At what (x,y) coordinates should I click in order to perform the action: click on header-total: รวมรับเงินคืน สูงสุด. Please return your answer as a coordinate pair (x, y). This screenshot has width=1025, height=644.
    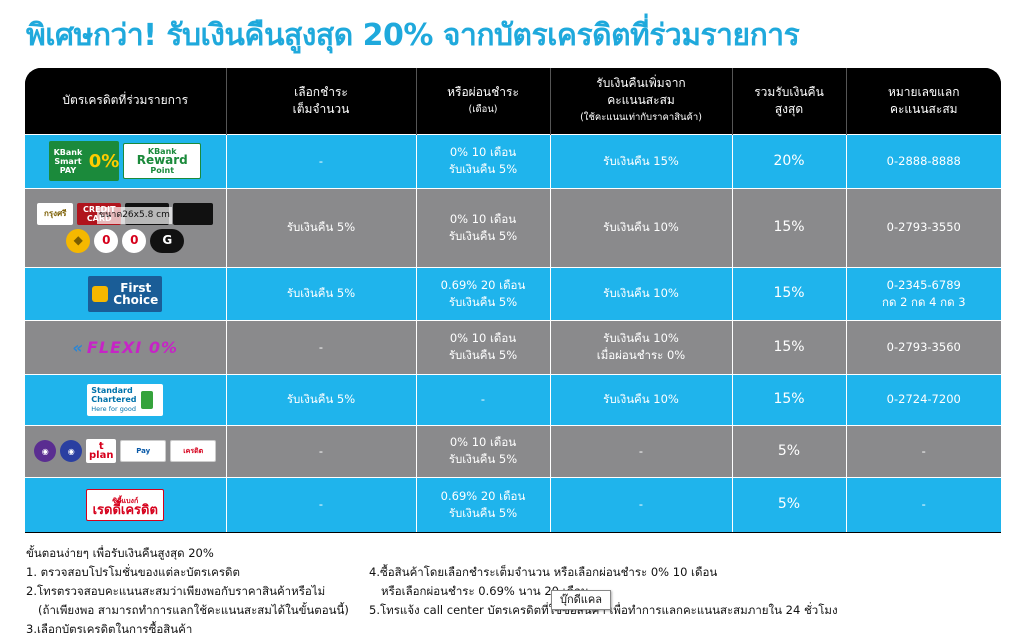
    Looking at the image, I should click on (788, 101).